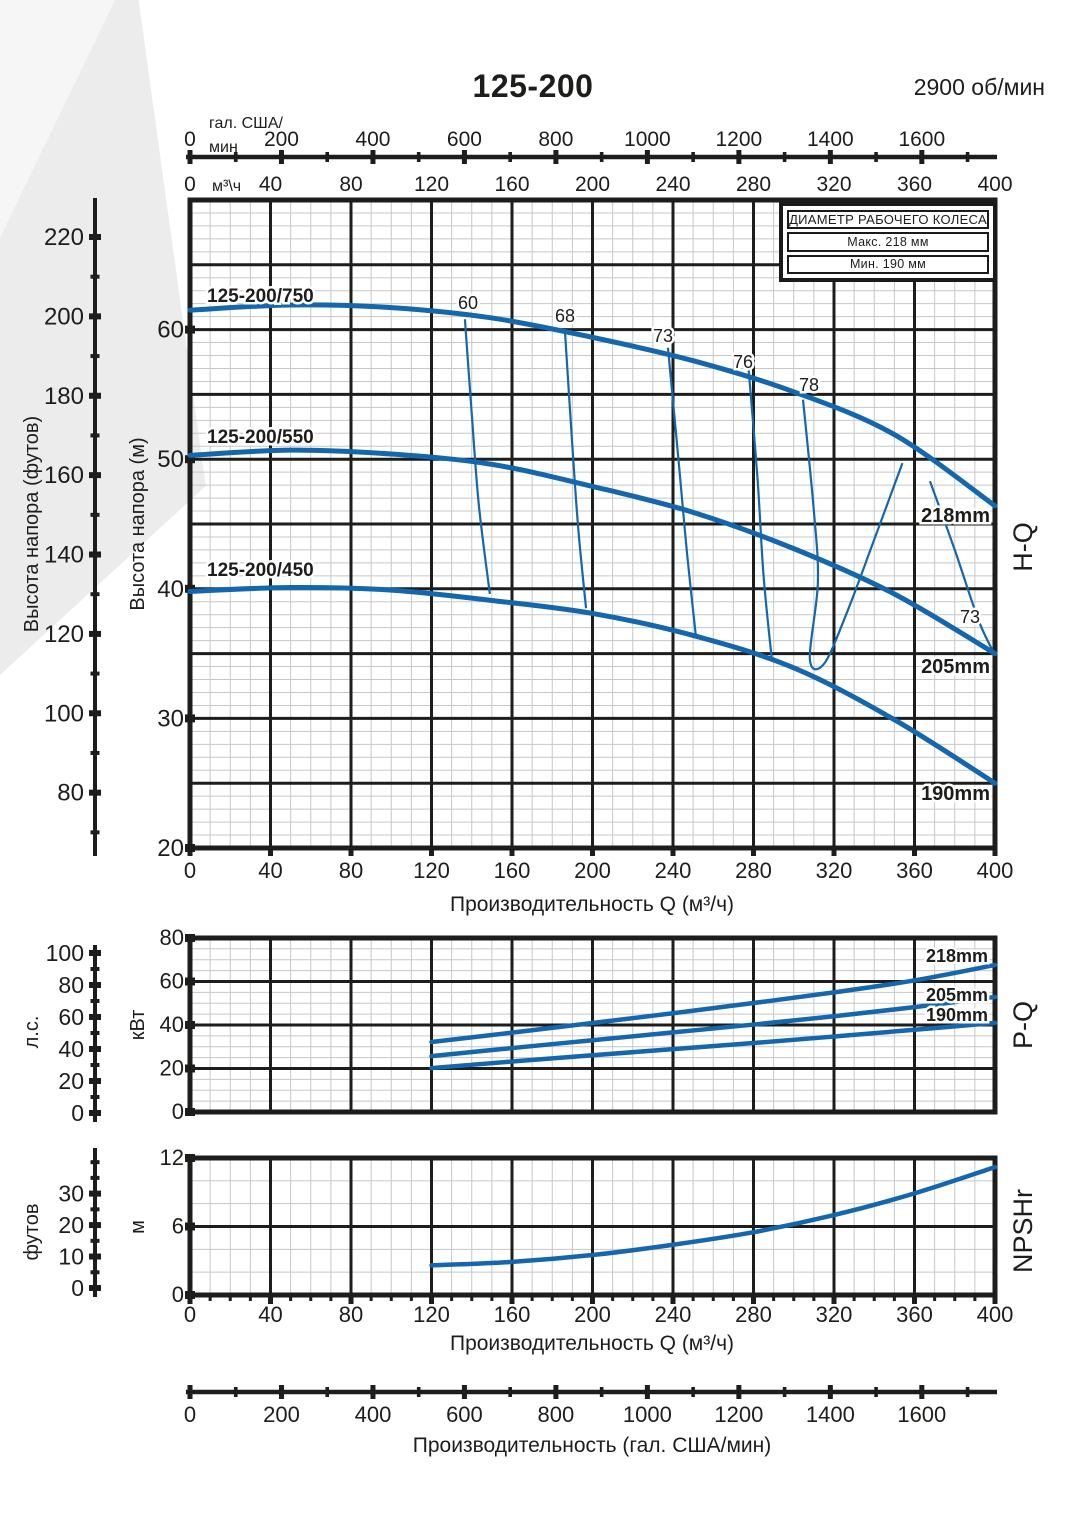 The image size is (1088, 1538). What do you see at coordinates (270, 1314) in the screenshot?
I see `q-bottom-tick-label: 40` at bounding box center [270, 1314].